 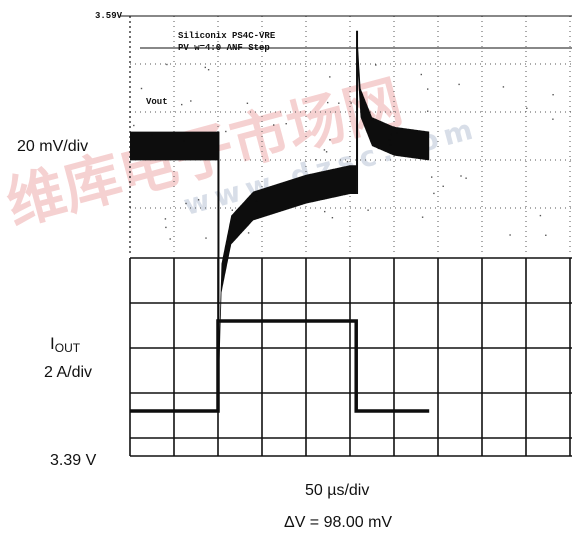 What do you see at coordinates (227, 36) in the screenshot?
I see `scope-header-line1: Siliconix PS4C-VRE` at bounding box center [227, 36].